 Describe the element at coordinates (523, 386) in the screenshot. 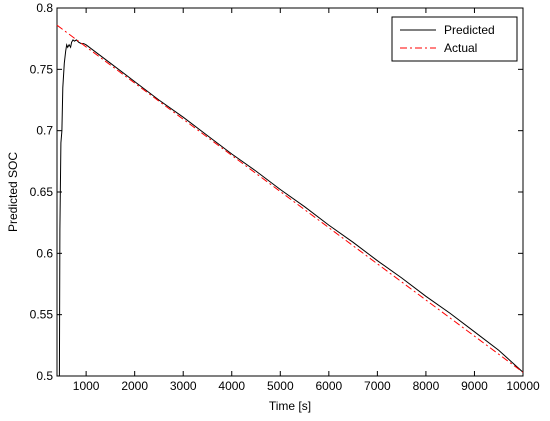

I see `x-tick-label: 10000` at that location.